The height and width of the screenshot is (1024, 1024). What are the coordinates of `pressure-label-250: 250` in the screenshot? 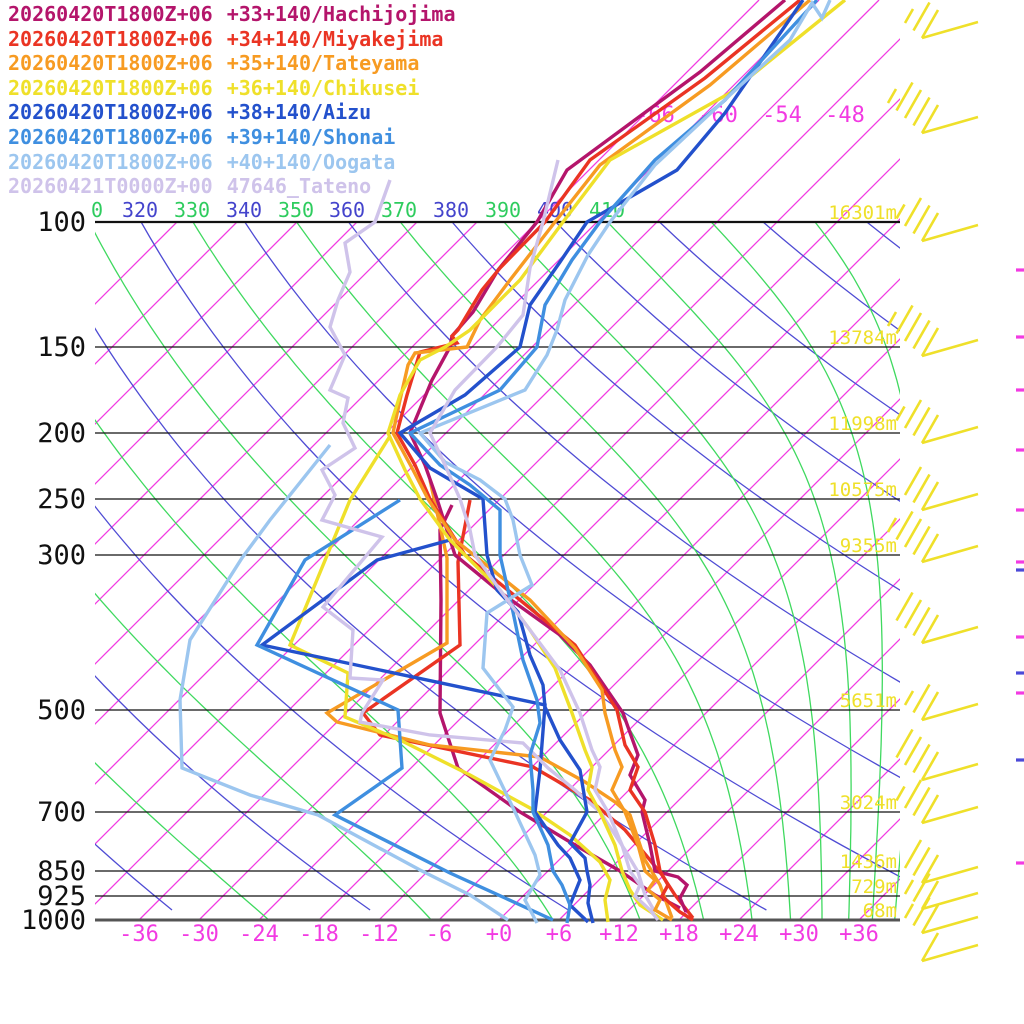 It's located at (61, 499).